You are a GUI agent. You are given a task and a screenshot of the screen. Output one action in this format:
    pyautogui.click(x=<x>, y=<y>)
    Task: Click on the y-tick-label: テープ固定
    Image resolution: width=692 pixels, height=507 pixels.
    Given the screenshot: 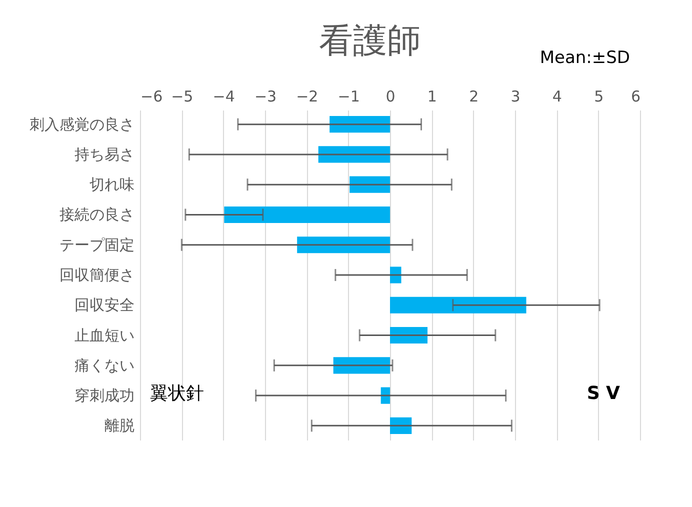 What is the action you would take?
    pyautogui.click(x=97, y=245)
    